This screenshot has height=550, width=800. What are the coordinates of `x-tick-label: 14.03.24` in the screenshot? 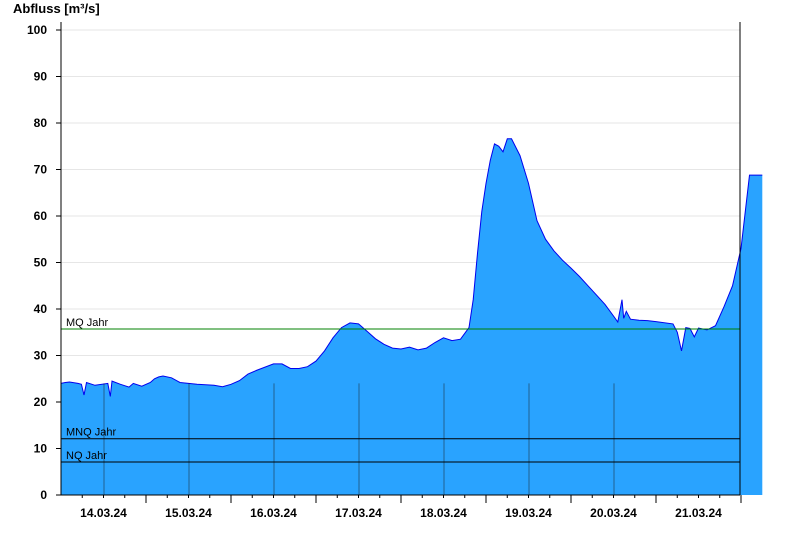 It's located at (103, 513).